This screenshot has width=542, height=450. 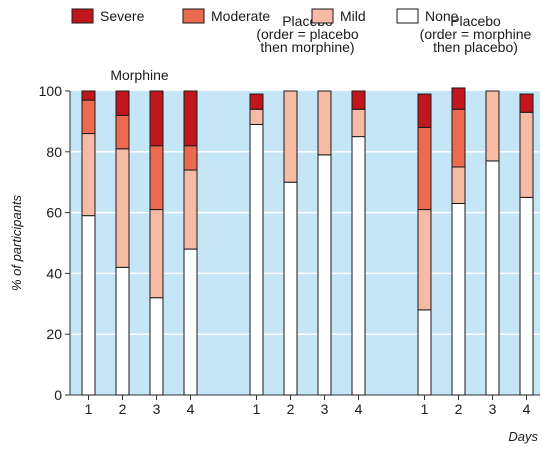 What do you see at coordinates (475, 21) in the screenshot?
I see `group-title: Placebo` at bounding box center [475, 21].